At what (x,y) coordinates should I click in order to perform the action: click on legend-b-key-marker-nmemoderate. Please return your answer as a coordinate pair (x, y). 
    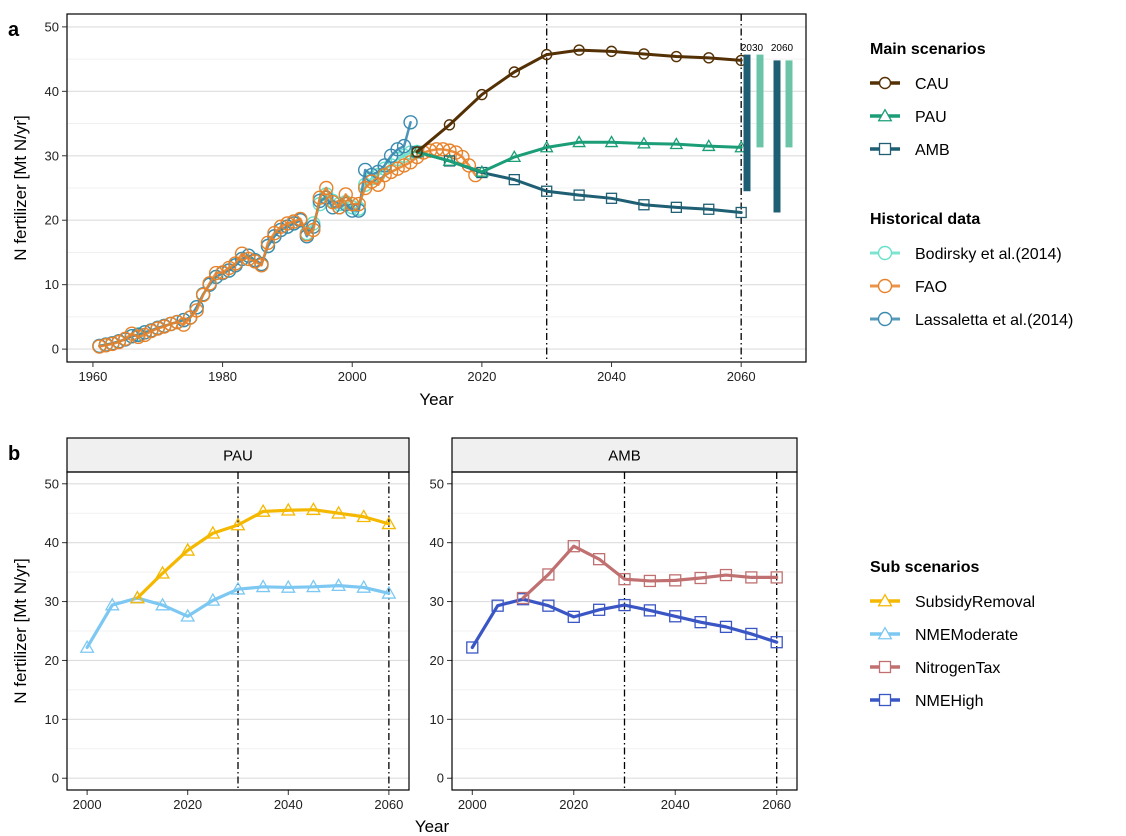
    Looking at the image, I should click on (885, 633).